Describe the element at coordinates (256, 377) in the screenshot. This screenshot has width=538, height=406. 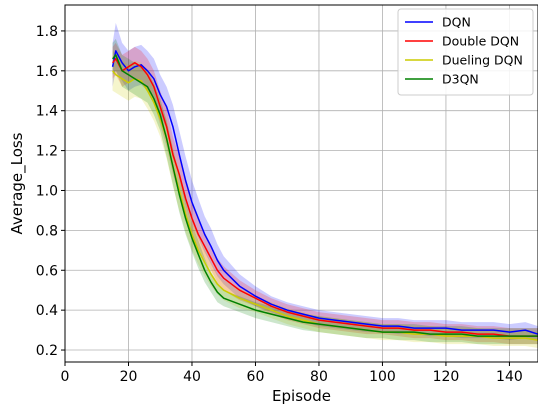
I see `x-tick-label: 60` at that location.